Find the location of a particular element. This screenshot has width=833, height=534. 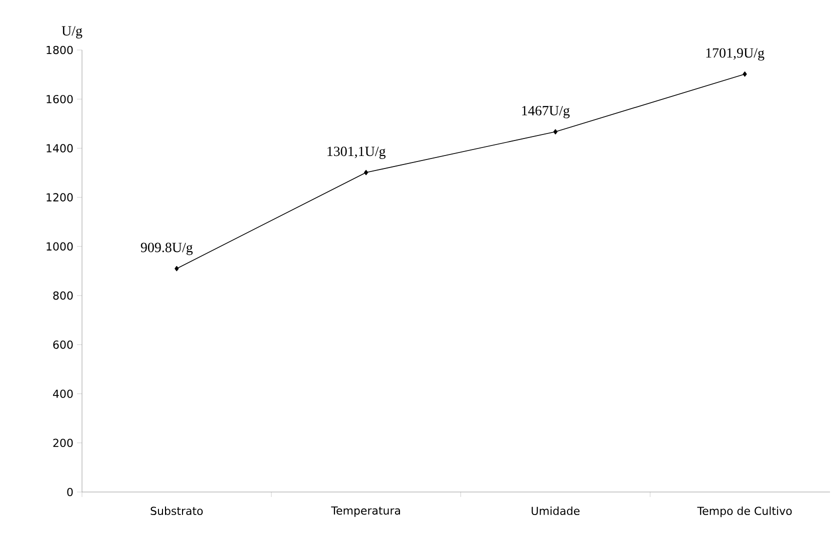

y-tick-label: 400 is located at coordinates (63, 394).